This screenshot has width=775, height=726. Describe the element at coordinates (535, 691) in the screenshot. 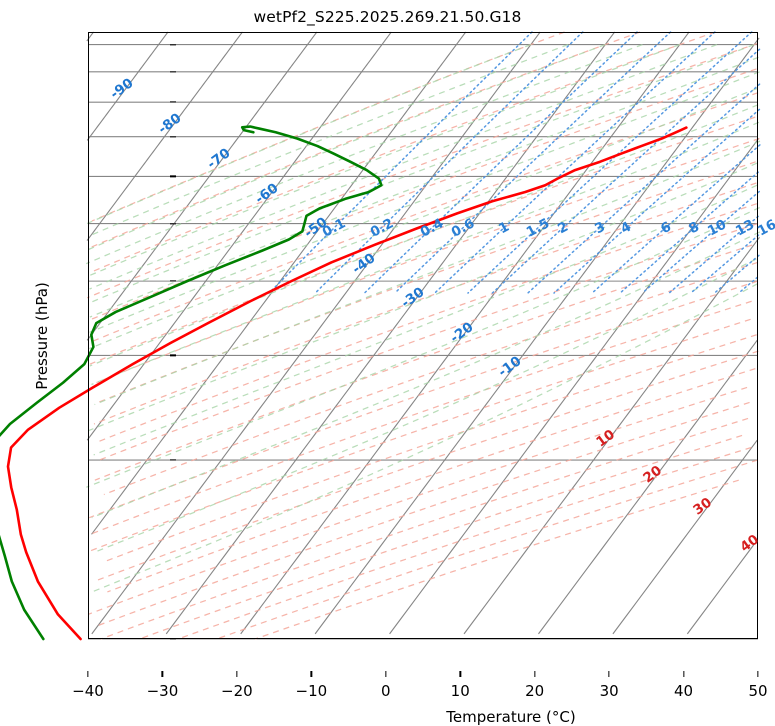

I see `x-axis-tick-label: 20` at that location.